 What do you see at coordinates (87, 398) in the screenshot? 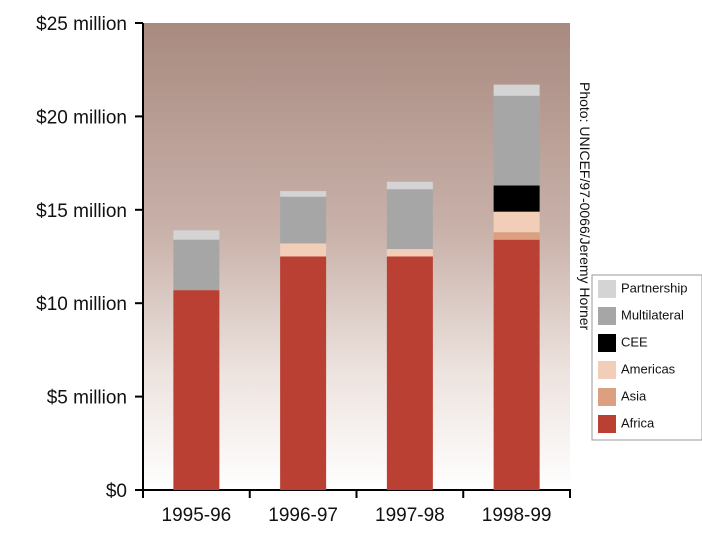
I see `y-tick-label: $5 million` at bounding box center [87, 398].